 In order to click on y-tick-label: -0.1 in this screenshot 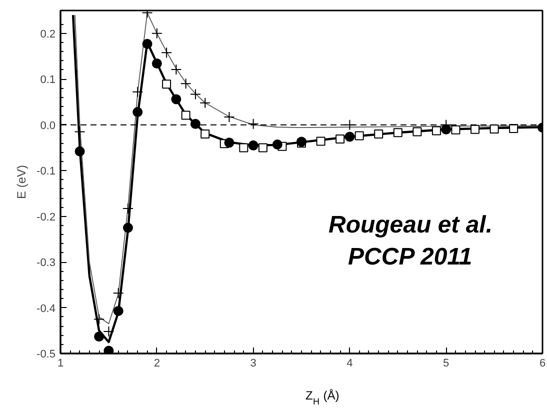, I will do `click(46, 172)`.